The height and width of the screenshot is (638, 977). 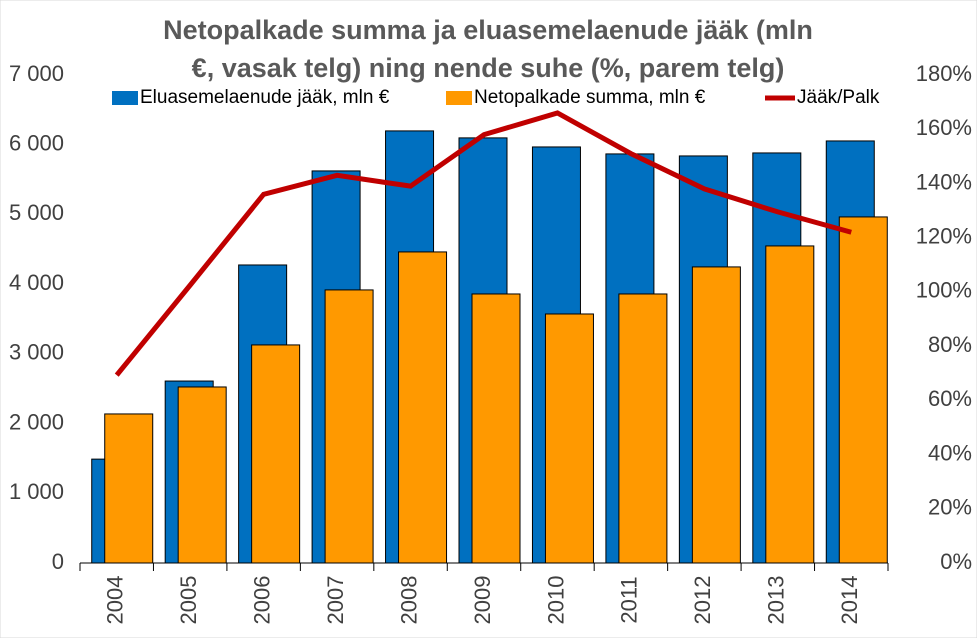 I want to click on legend-label: Netopalkade summa, mln €, so click(x=590, y=97).